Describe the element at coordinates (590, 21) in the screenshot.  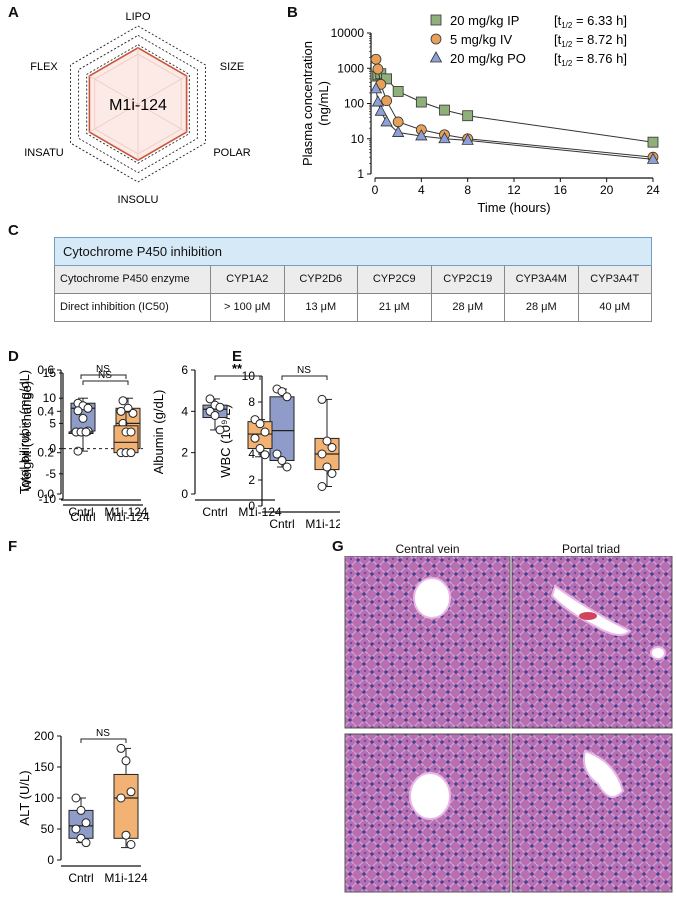
I see `pk-legend-halflife: [t1/2 = 6.33 h]` at that location.